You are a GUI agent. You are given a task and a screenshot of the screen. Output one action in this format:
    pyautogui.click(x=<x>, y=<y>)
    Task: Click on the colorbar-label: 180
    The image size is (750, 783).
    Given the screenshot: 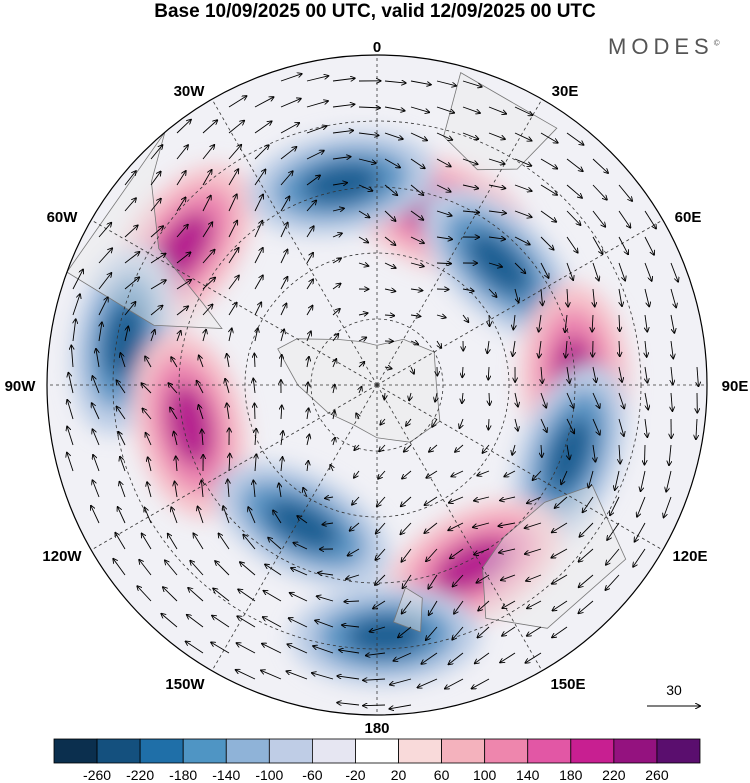 What is the action you would take?
    pyautogui.click(x=571, y=775)
    